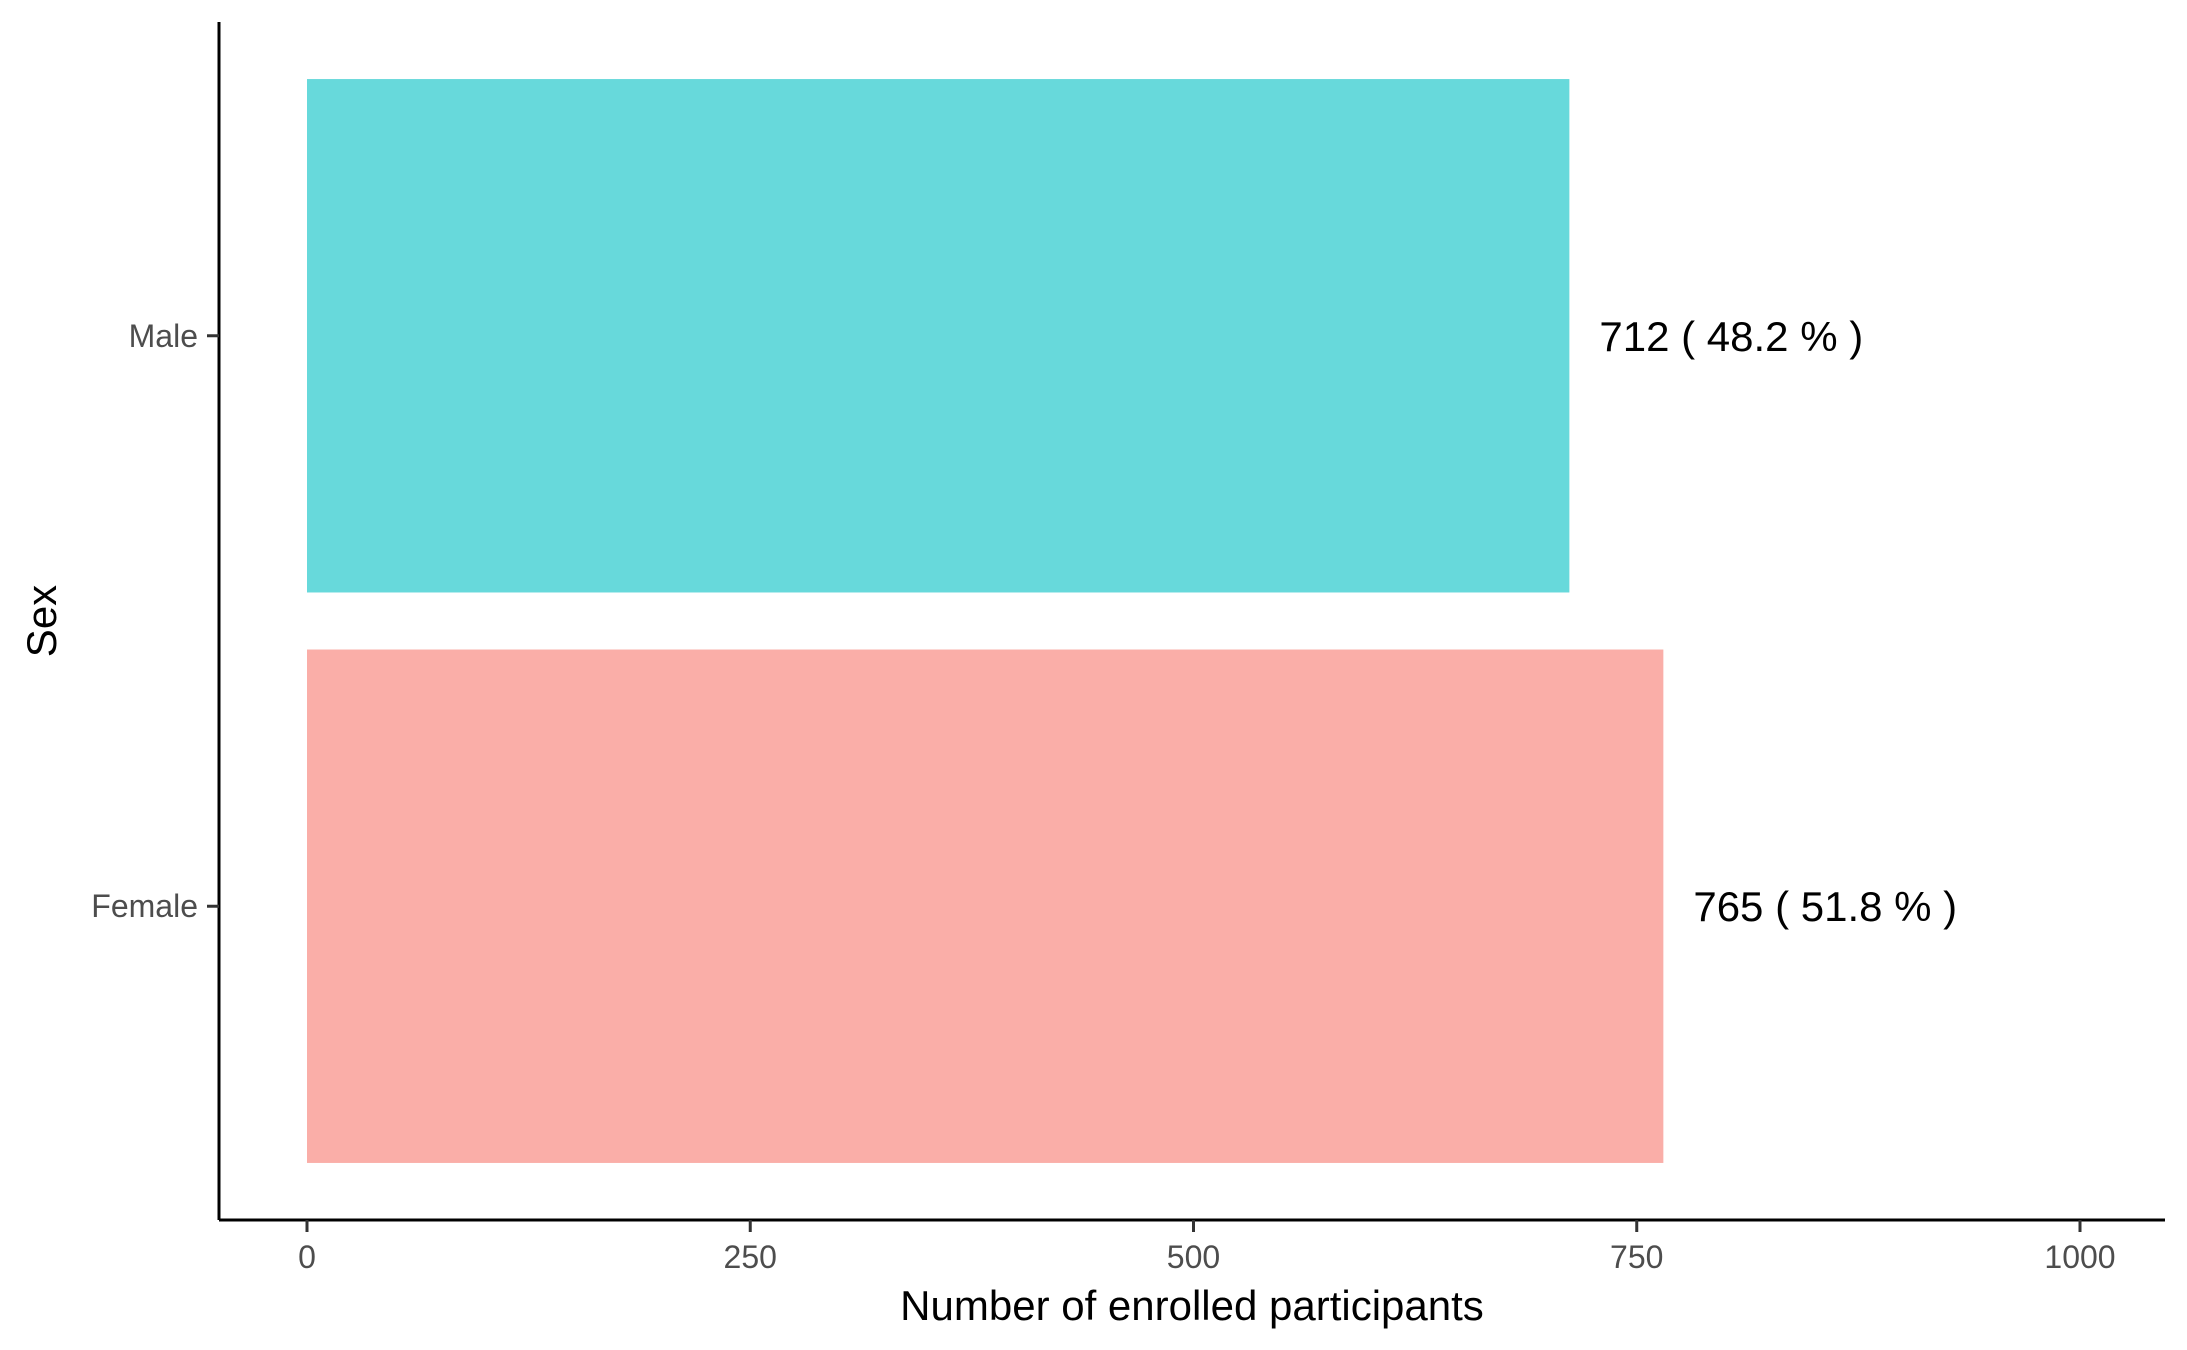  What do you see at coordinates (1636, 1257) in the screenshot?
I see `x-tick-label-750: 750` at bounding box center [1636, 1257].